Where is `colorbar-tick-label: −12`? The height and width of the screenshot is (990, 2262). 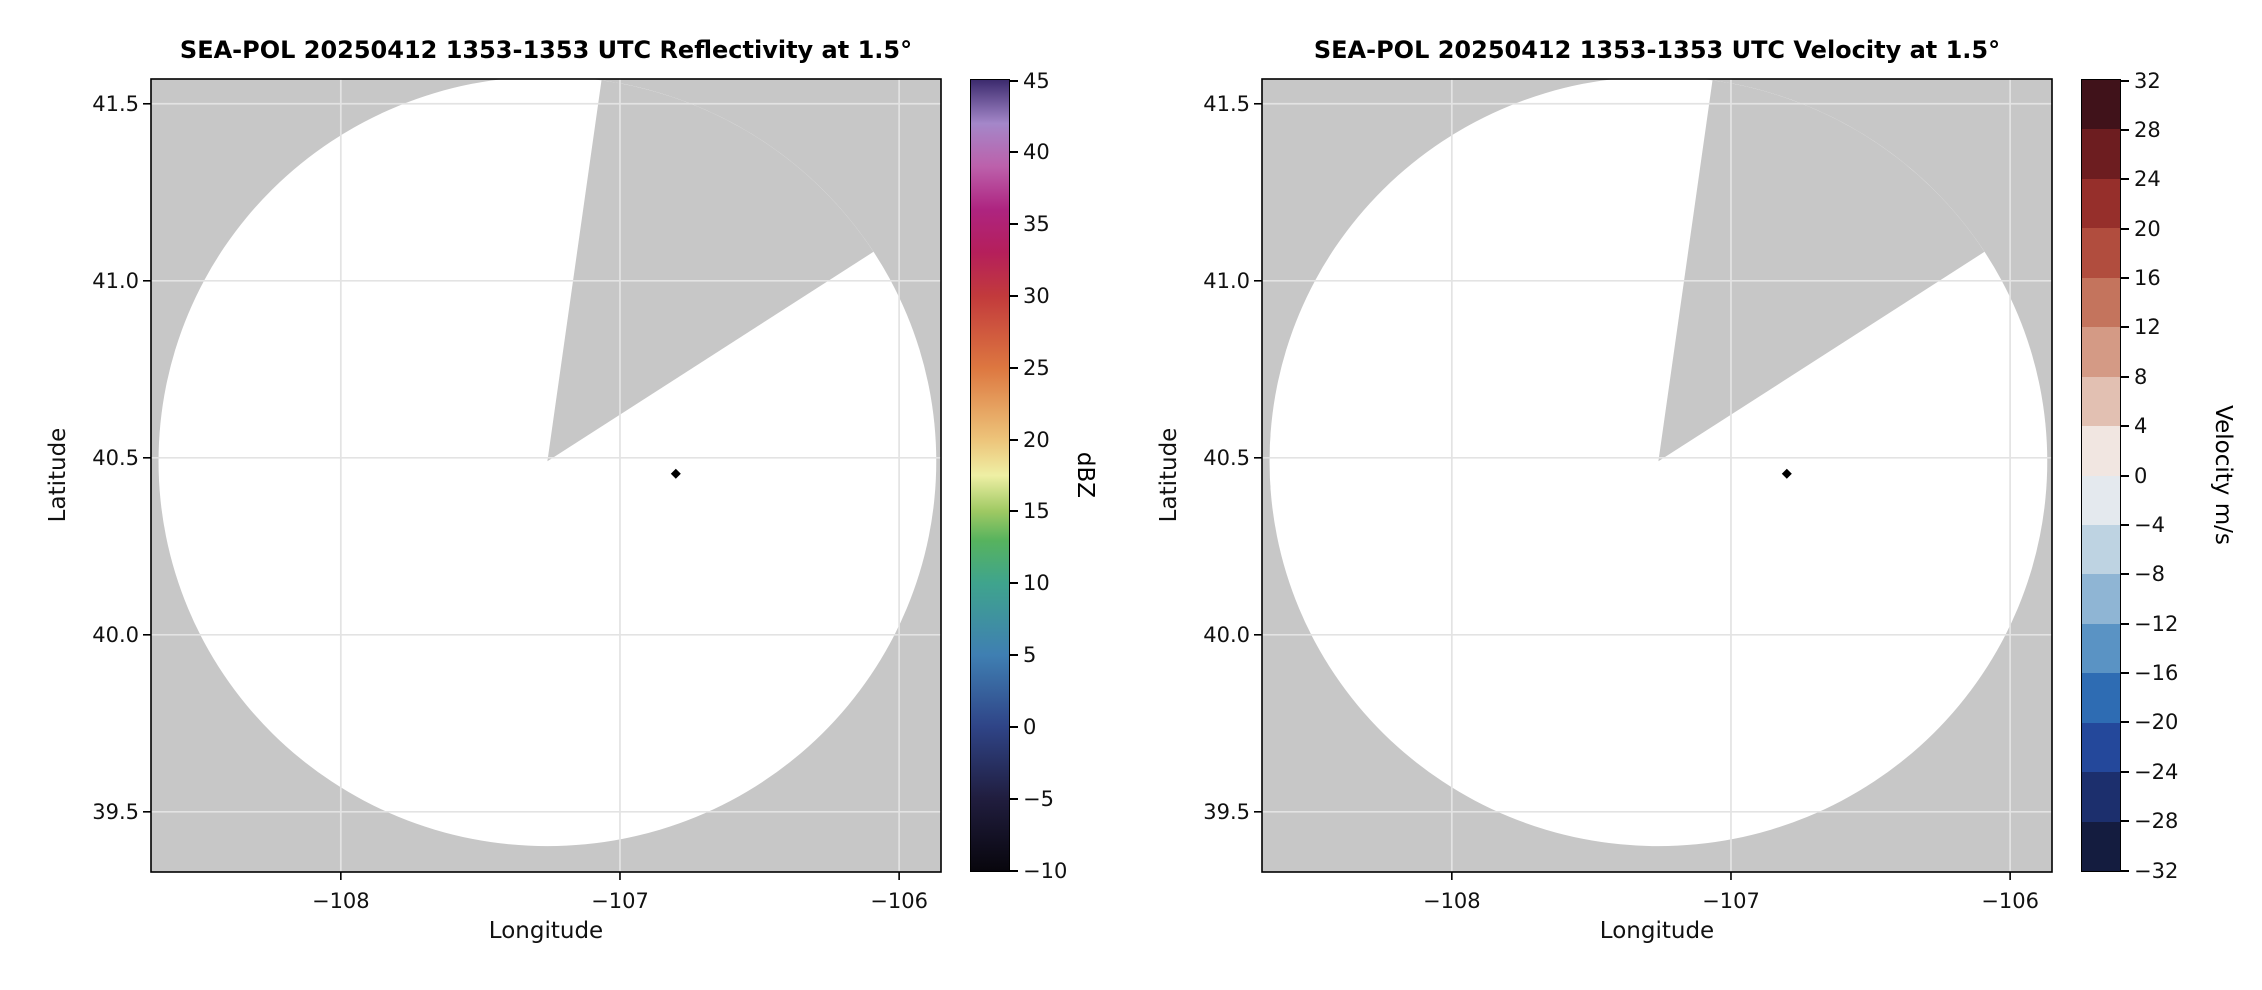
colorbar-tick-label: −12 is located at coordinates (2156, 623).